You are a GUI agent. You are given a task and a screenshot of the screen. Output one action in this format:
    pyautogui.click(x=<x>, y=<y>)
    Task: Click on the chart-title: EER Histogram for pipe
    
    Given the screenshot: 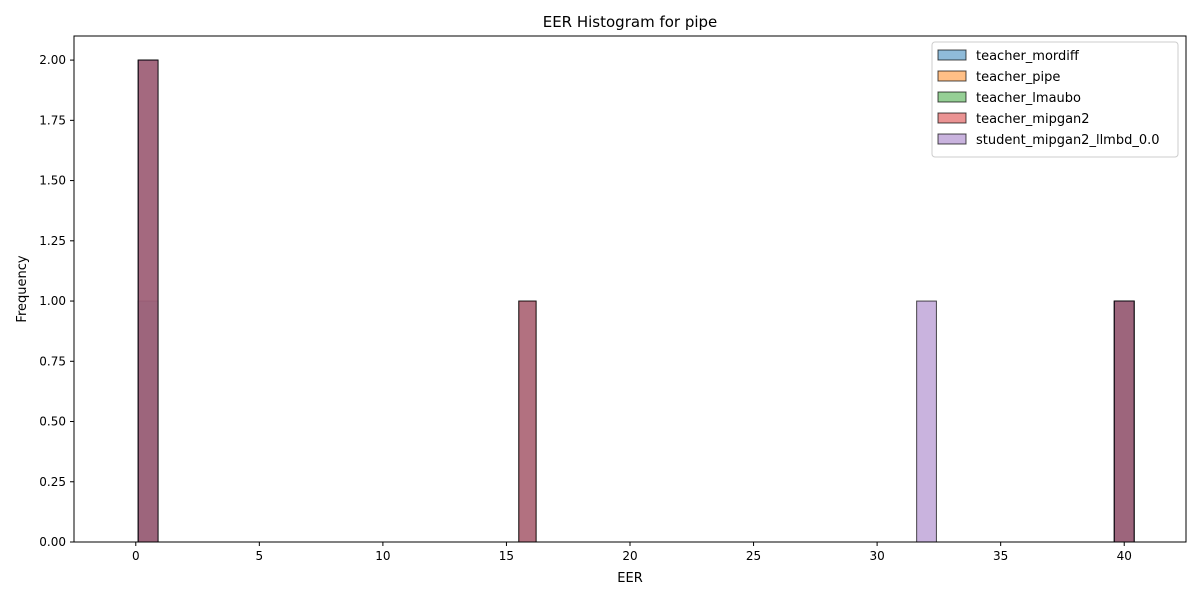 What is the action you would take?
    pyautogui.click(x=630, y=22)
    